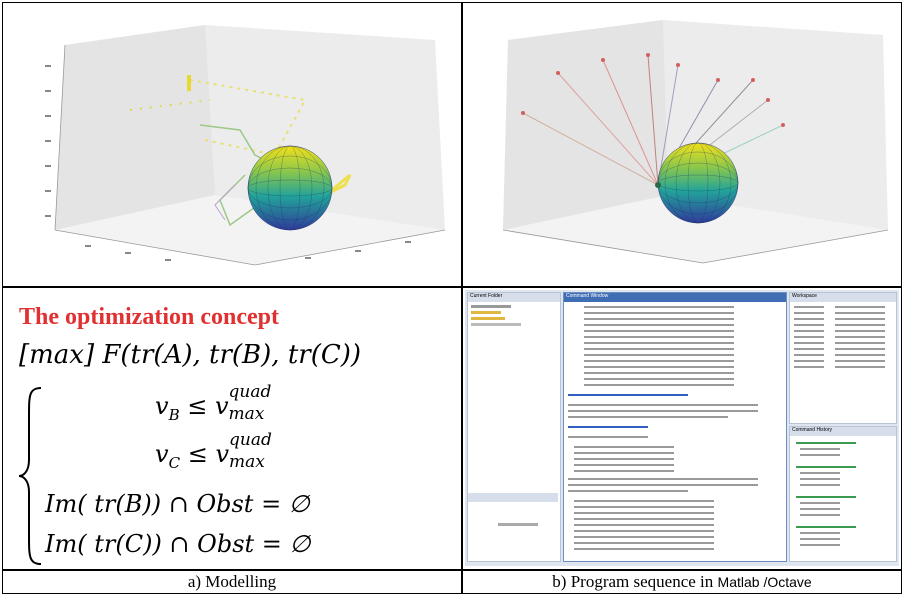 Image resolution: width=906 pixels, height=598 pixels. I want to click on column-divider, so click(462, 298).